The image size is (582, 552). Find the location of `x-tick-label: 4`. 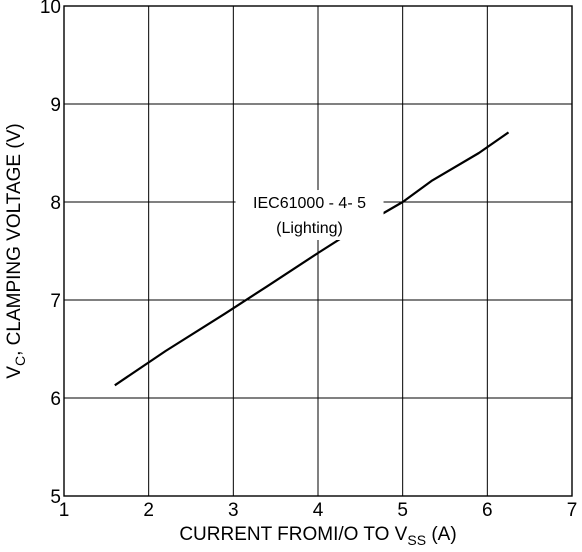

x-tick-label: 4 is located at coordinates (318, 510).